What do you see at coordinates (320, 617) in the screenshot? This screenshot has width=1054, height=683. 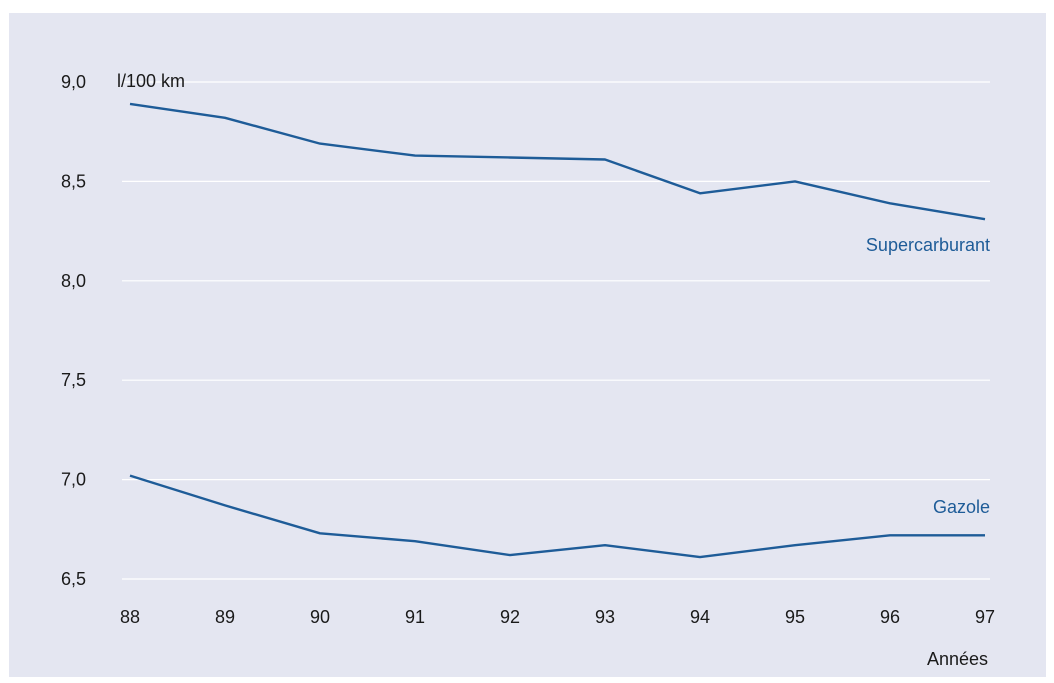 I see `x-tick-label: 90` at bounding box center [320, 617].